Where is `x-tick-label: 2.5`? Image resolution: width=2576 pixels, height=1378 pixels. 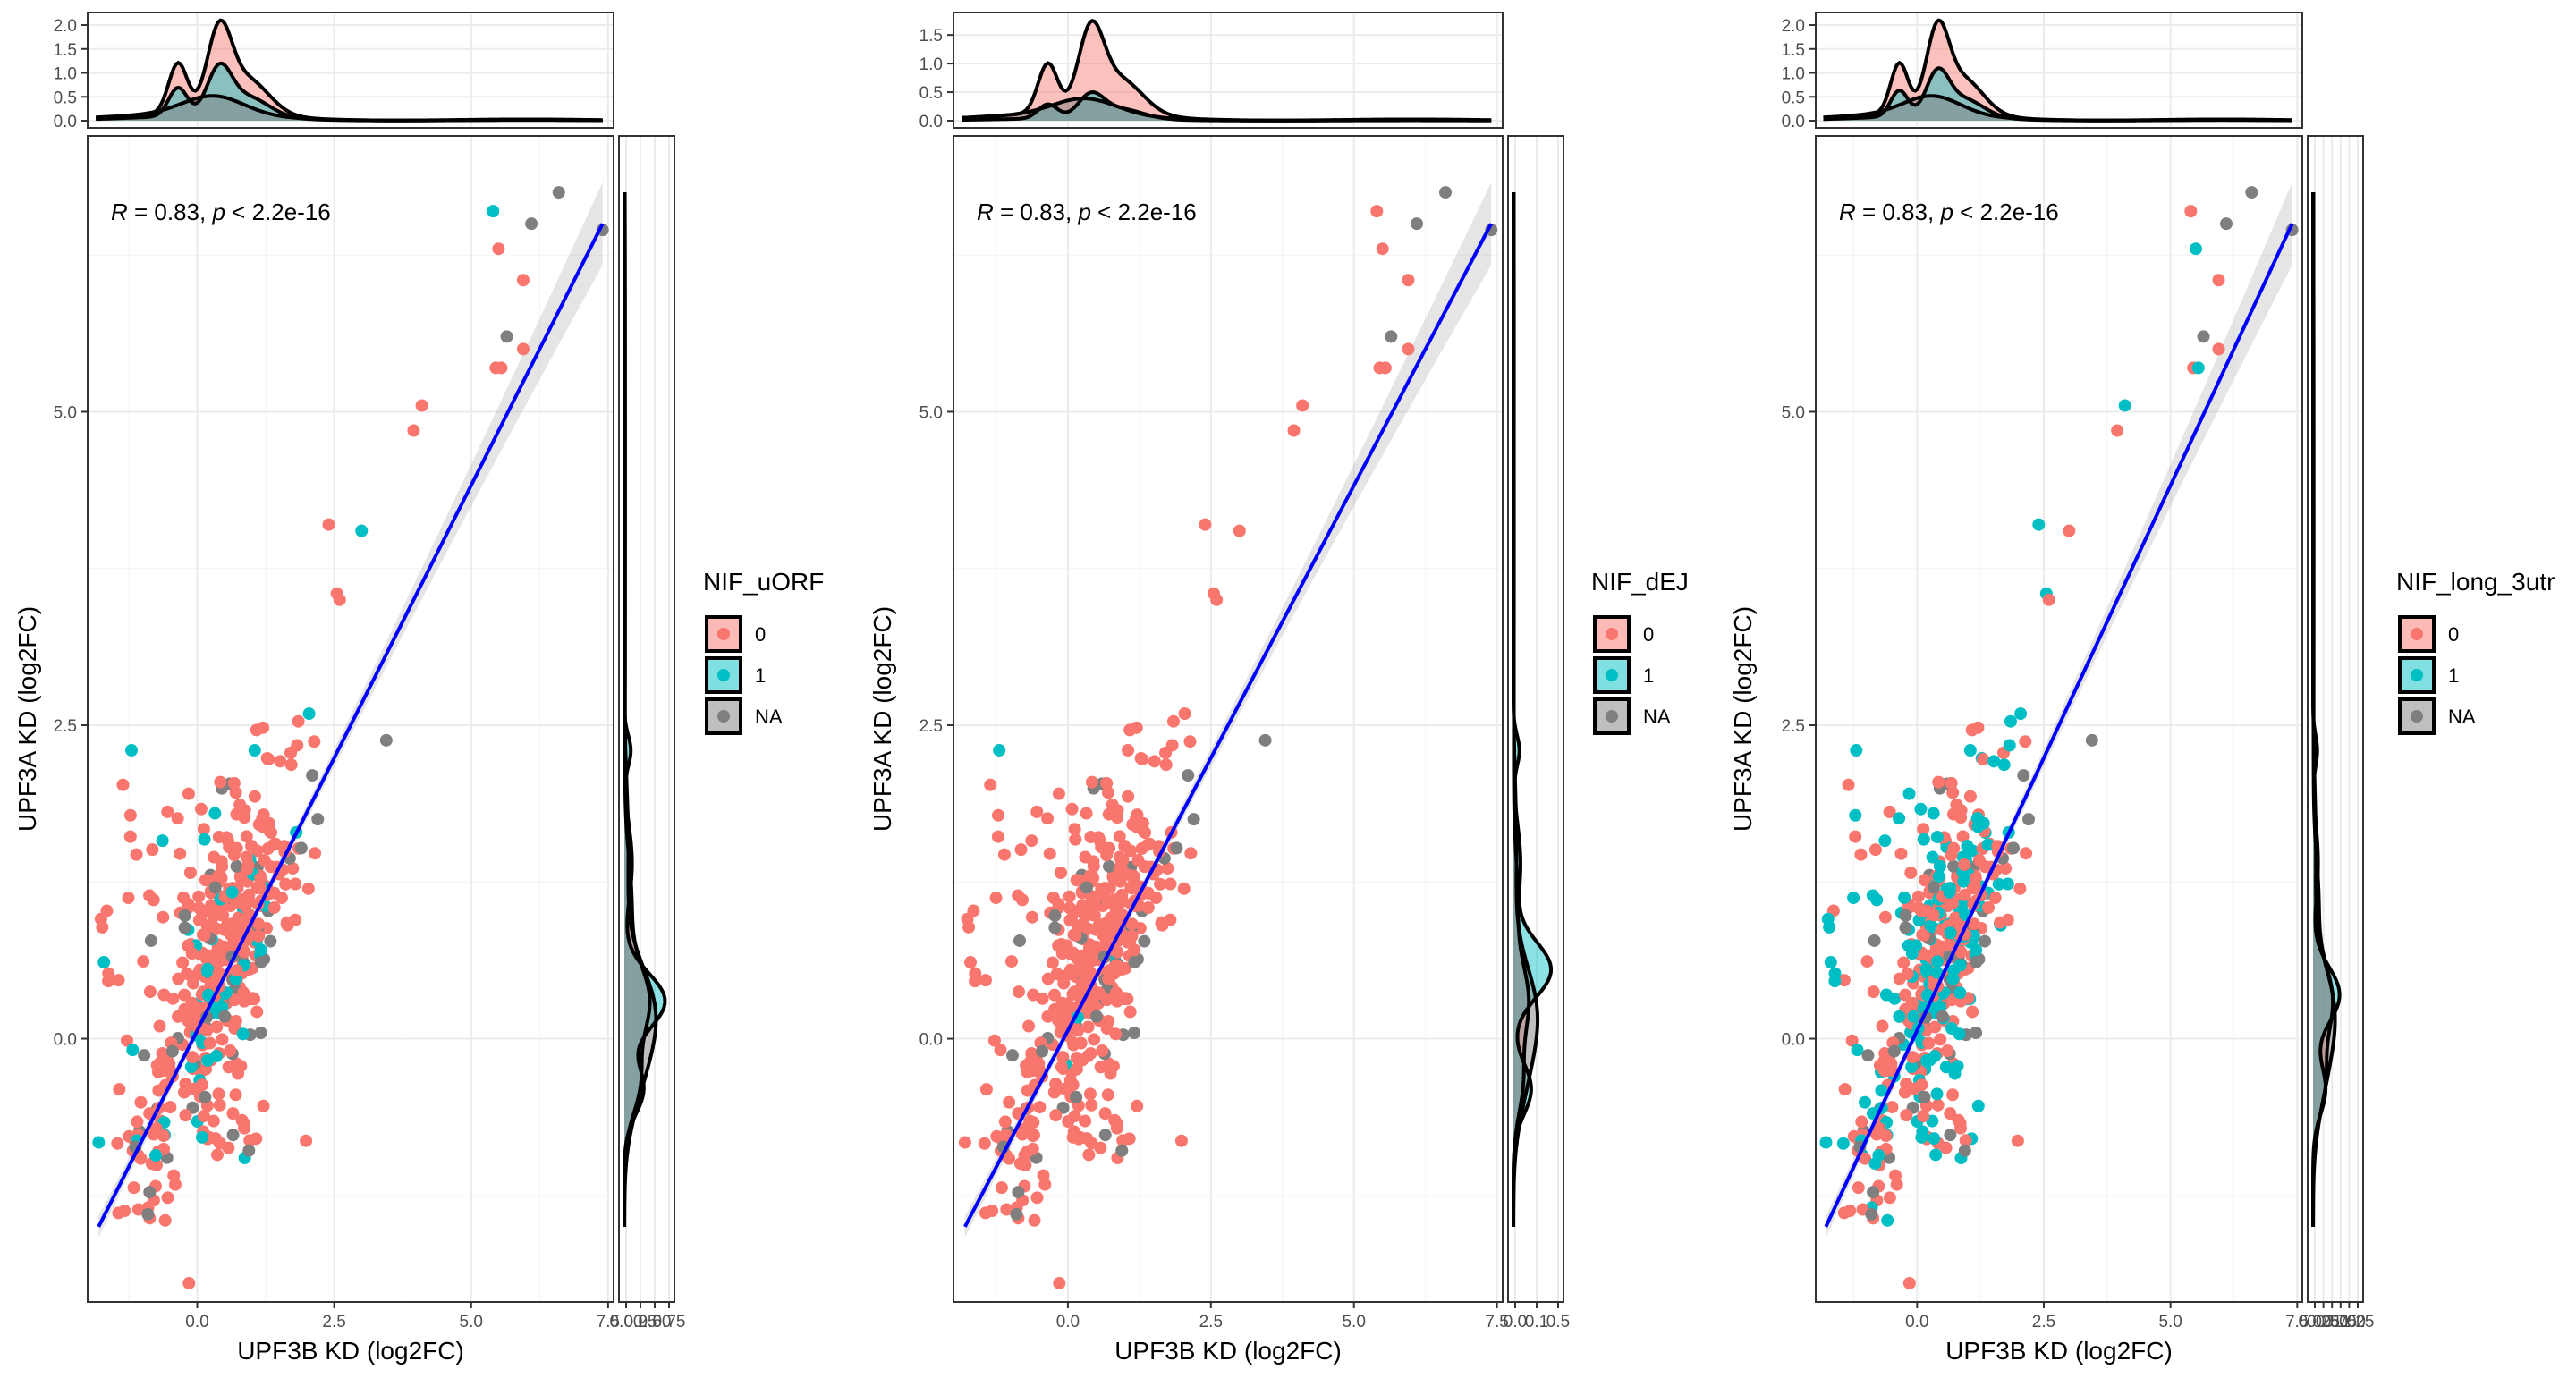
x-tick-label: 2.5 is located at coordinates (2043, 1322).